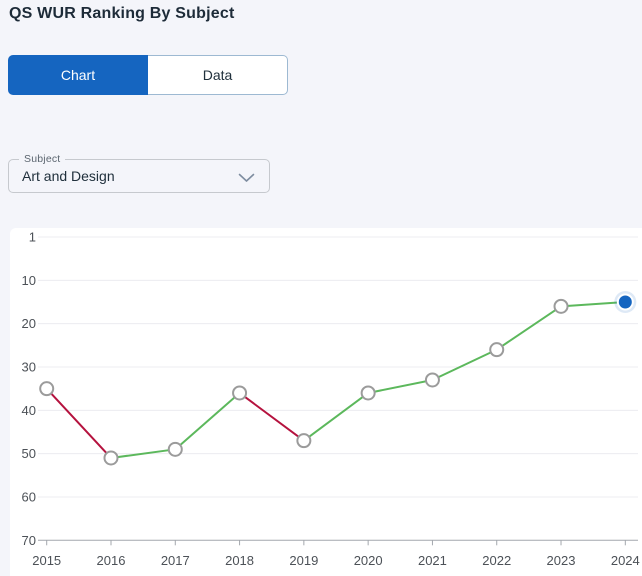 This screenshot has width=642, height=576. Describe the element at coordinates (29, 323) in the screenshot. I see `svg-text: 20` at that location.